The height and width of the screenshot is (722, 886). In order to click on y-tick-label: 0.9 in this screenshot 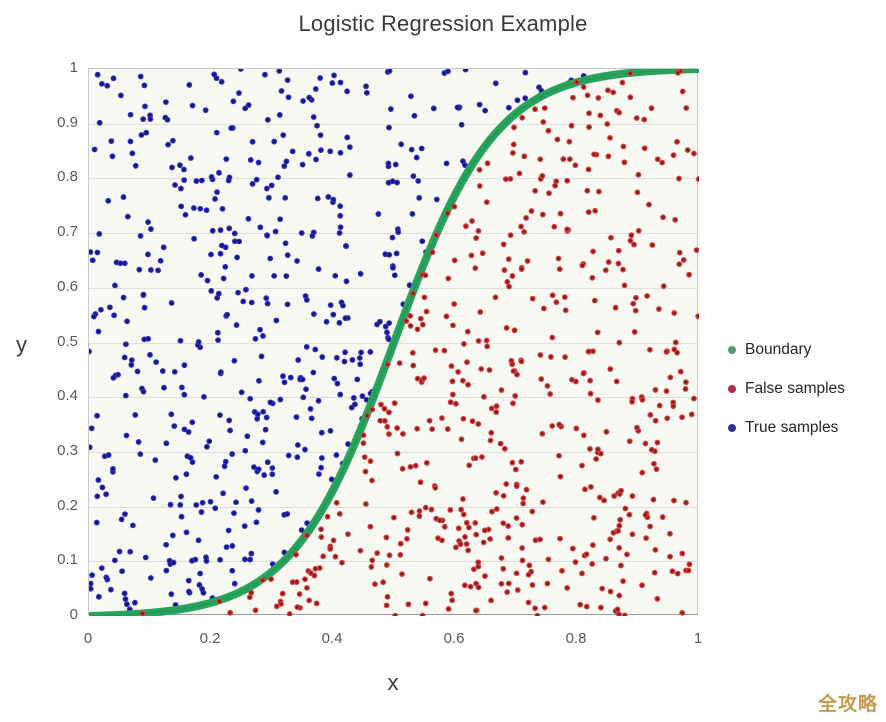, I will do `click(67, 122)`.